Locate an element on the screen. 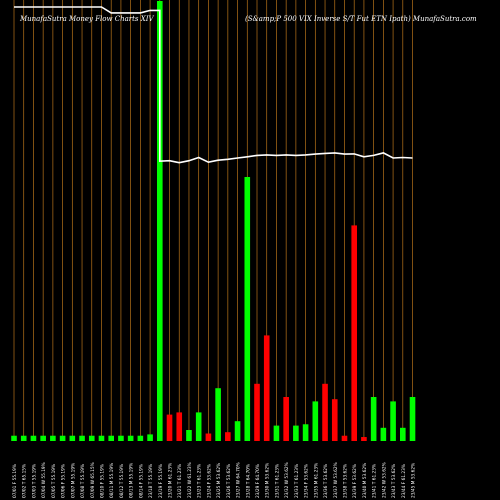 The height and width of the screenshot is (500, 500). x-tick-label: 23/36 T 53.62% is located at coordinates (326, 481).